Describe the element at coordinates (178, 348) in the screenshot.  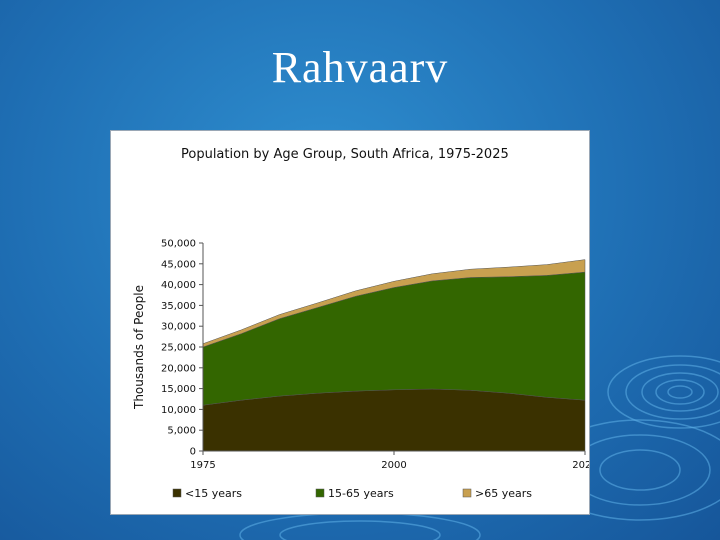
I see `y-tick-label: 25,000` at that location.